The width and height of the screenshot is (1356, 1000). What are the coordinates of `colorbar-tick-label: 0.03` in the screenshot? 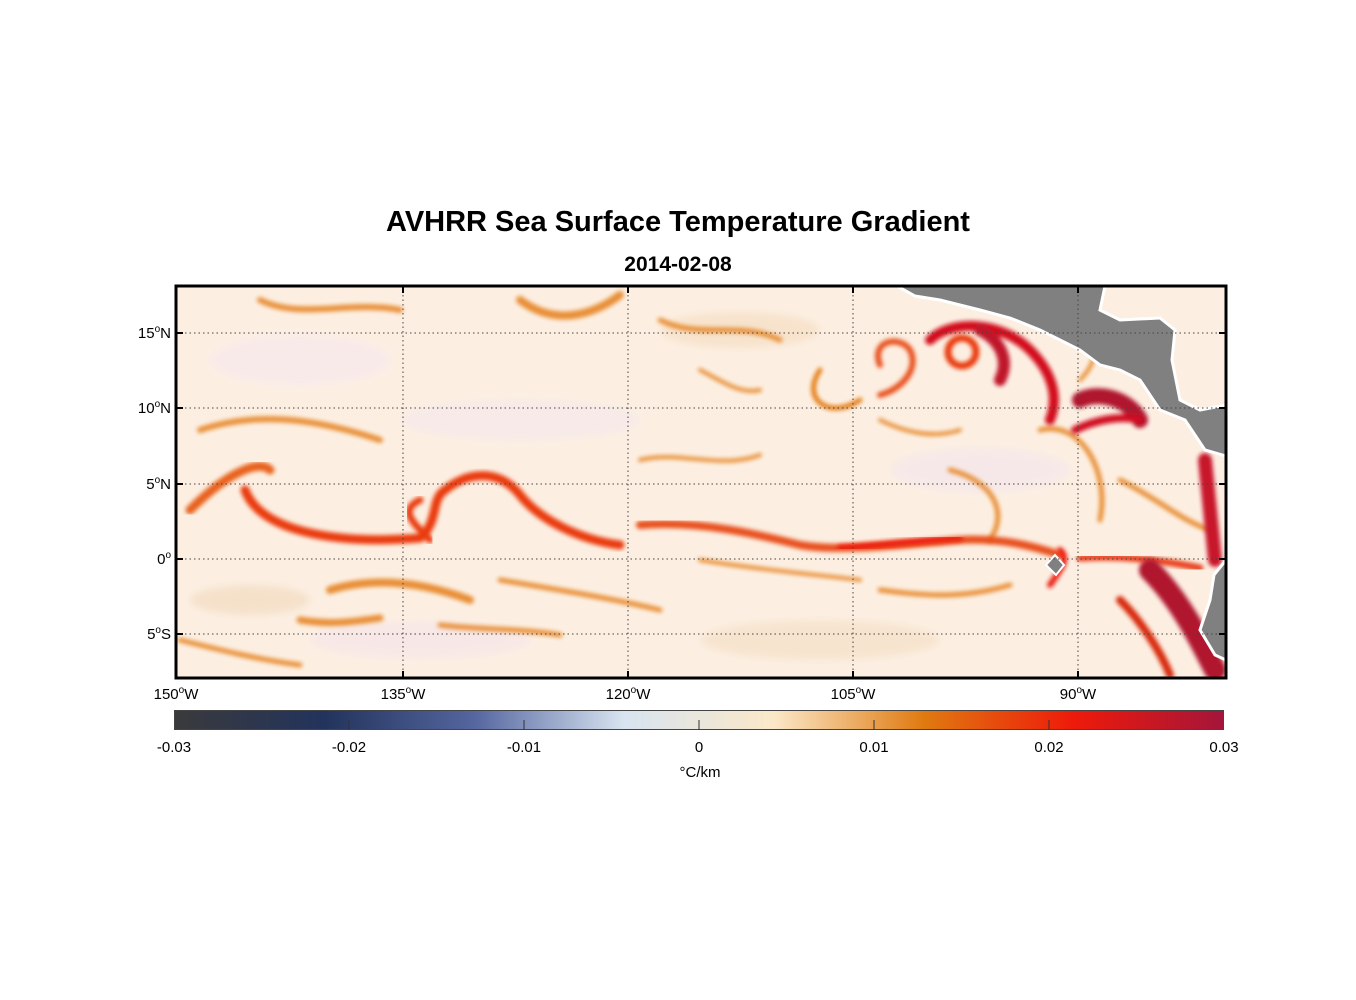 It's located at (1224, 747).